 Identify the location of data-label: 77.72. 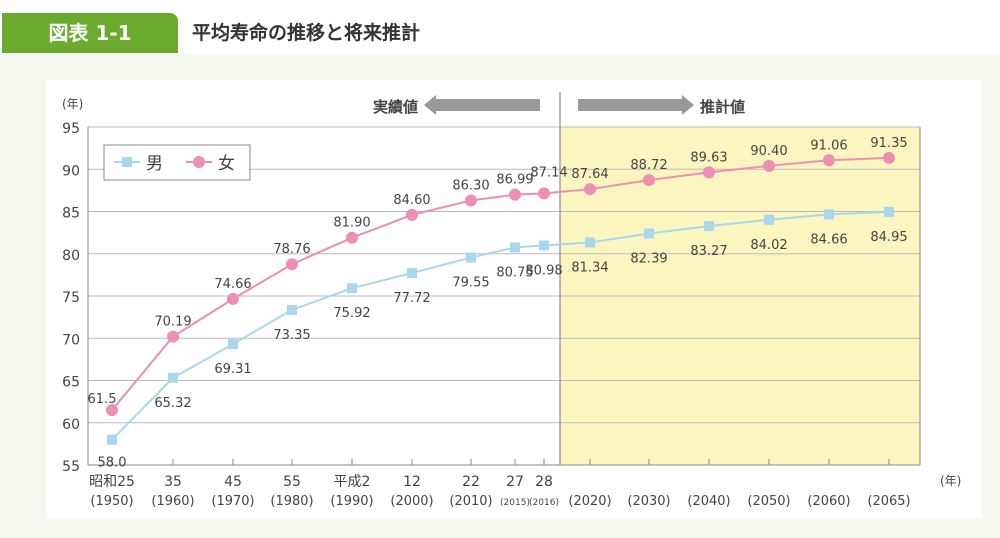
(411, 298).